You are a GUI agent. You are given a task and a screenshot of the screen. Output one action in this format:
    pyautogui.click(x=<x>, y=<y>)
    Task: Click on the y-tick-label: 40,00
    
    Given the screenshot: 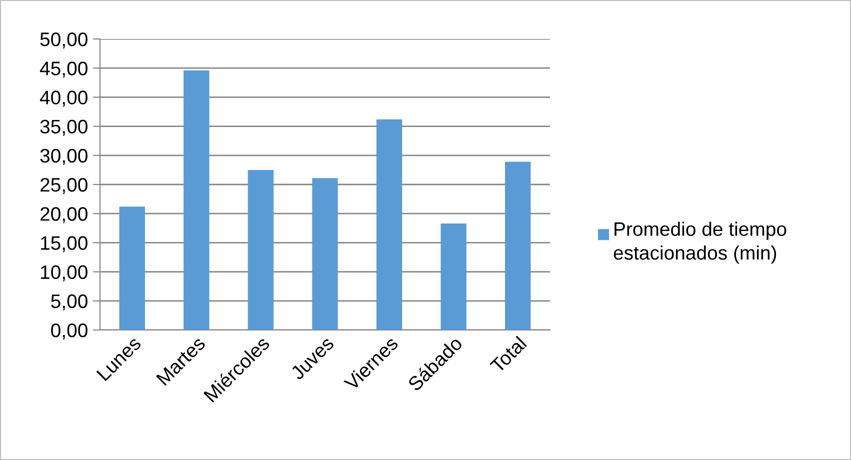 What is the action you would take?
    pyautogui.click(x=64, y=98)
    